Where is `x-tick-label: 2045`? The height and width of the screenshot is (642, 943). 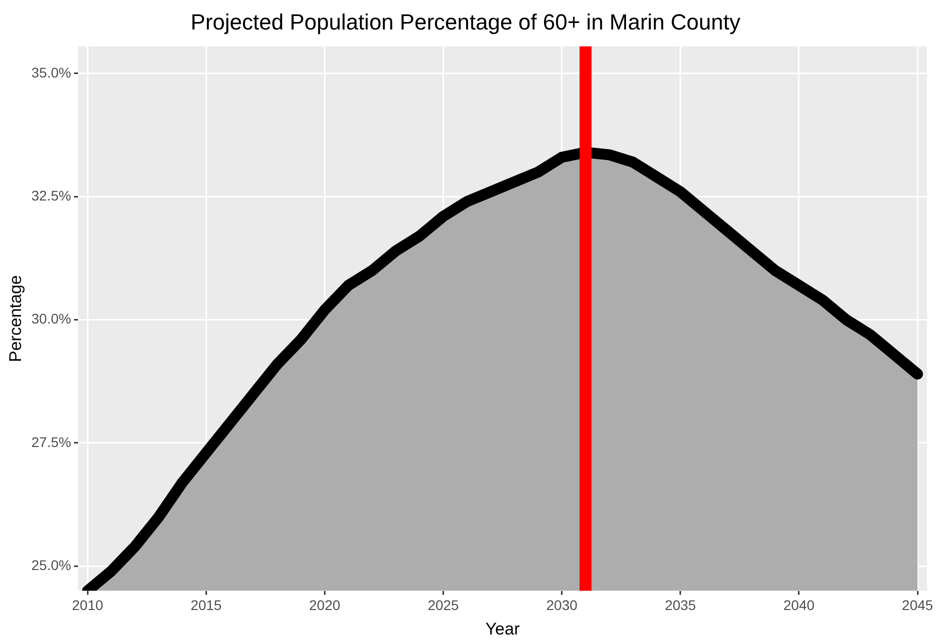 x-tick-label: 2045 is located at coordinates (918, 605).